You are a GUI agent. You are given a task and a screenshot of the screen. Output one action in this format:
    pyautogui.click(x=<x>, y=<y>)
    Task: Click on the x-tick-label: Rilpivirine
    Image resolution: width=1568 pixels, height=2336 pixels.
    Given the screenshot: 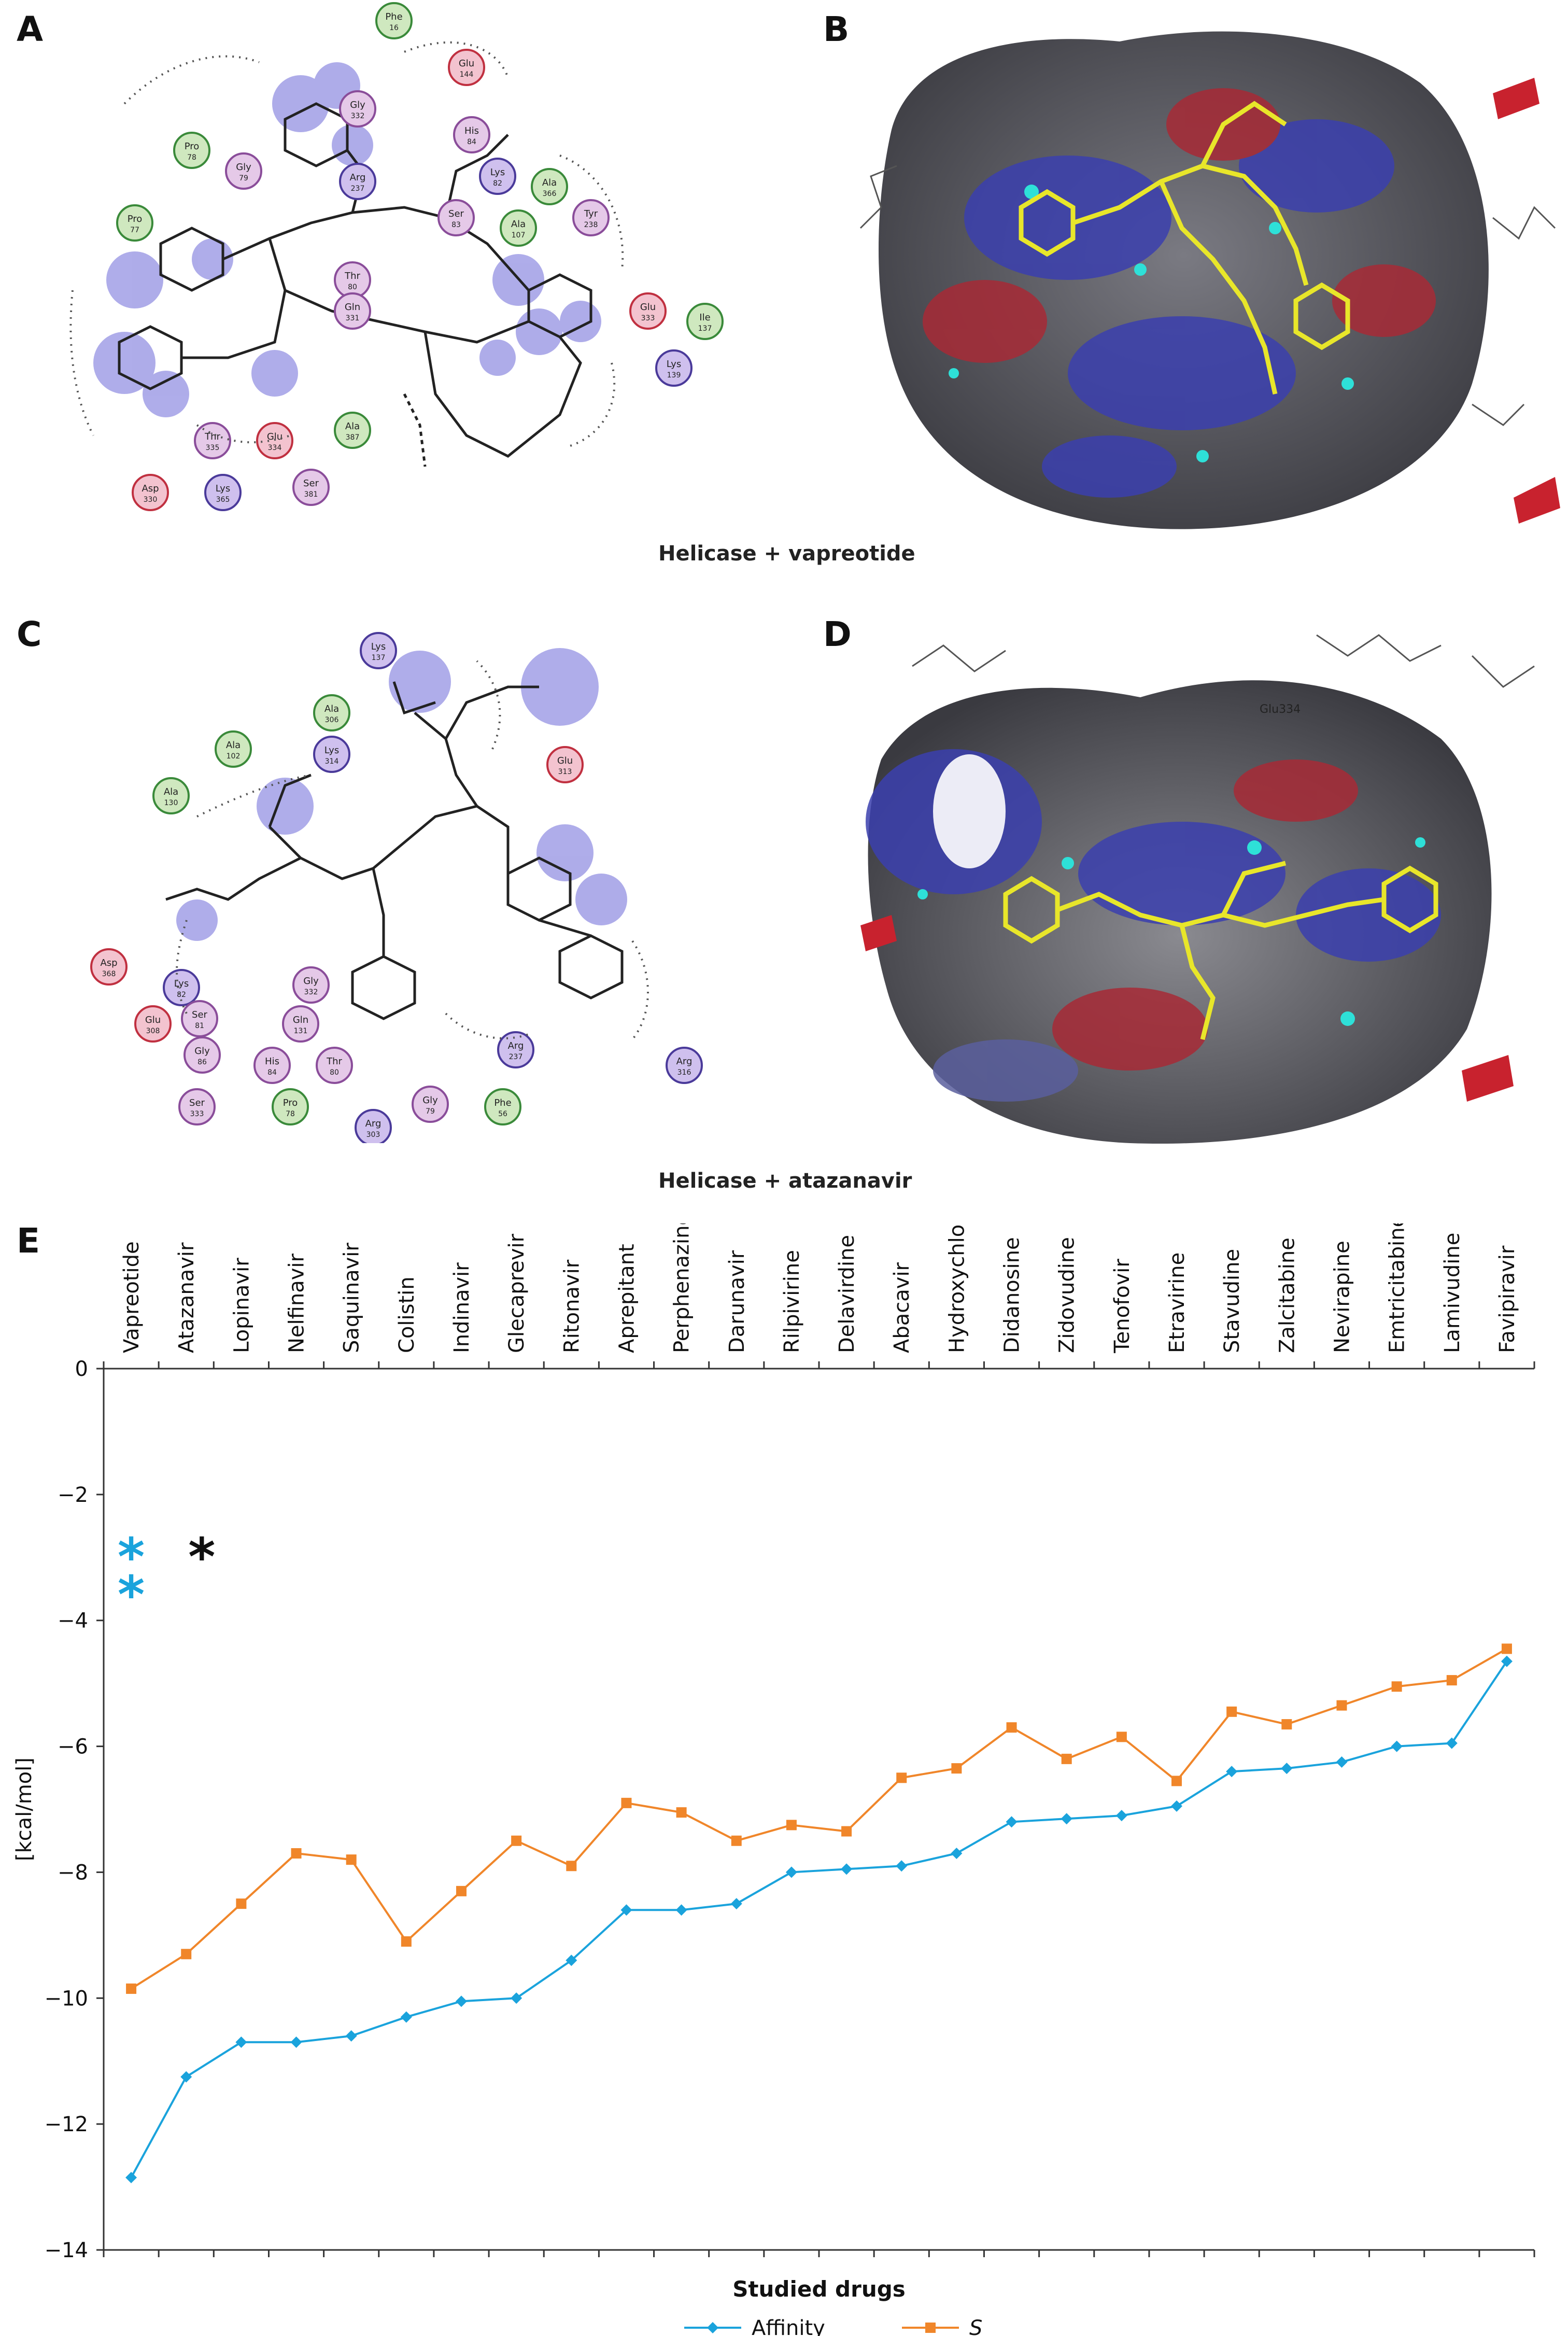 What is the action you would take?
    pyautogui.click(x=792, y=1301)
    